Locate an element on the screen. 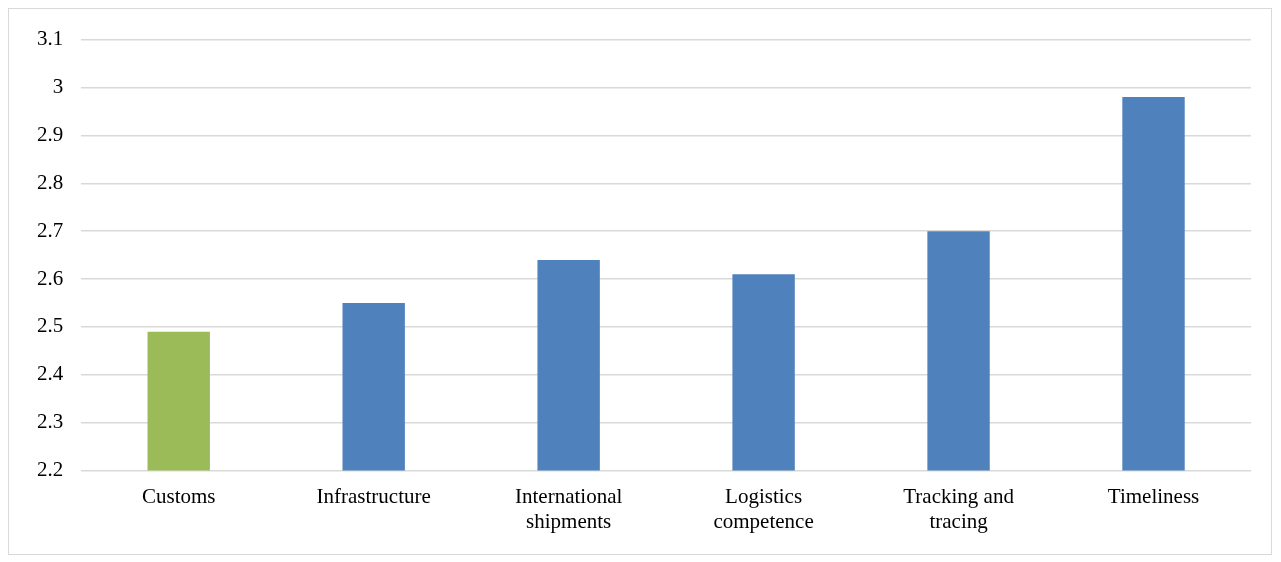 The image size is (1281, 562). y-tick-label: 2.6 is located at coordinates (50, 277).